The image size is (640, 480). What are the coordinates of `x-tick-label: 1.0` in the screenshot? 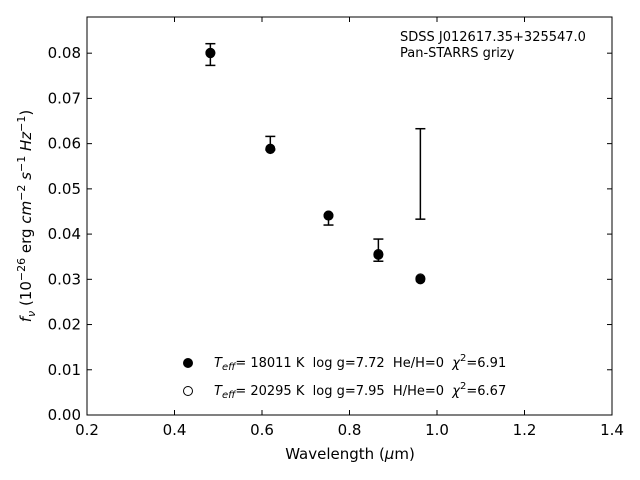 It's located at (437, 430).